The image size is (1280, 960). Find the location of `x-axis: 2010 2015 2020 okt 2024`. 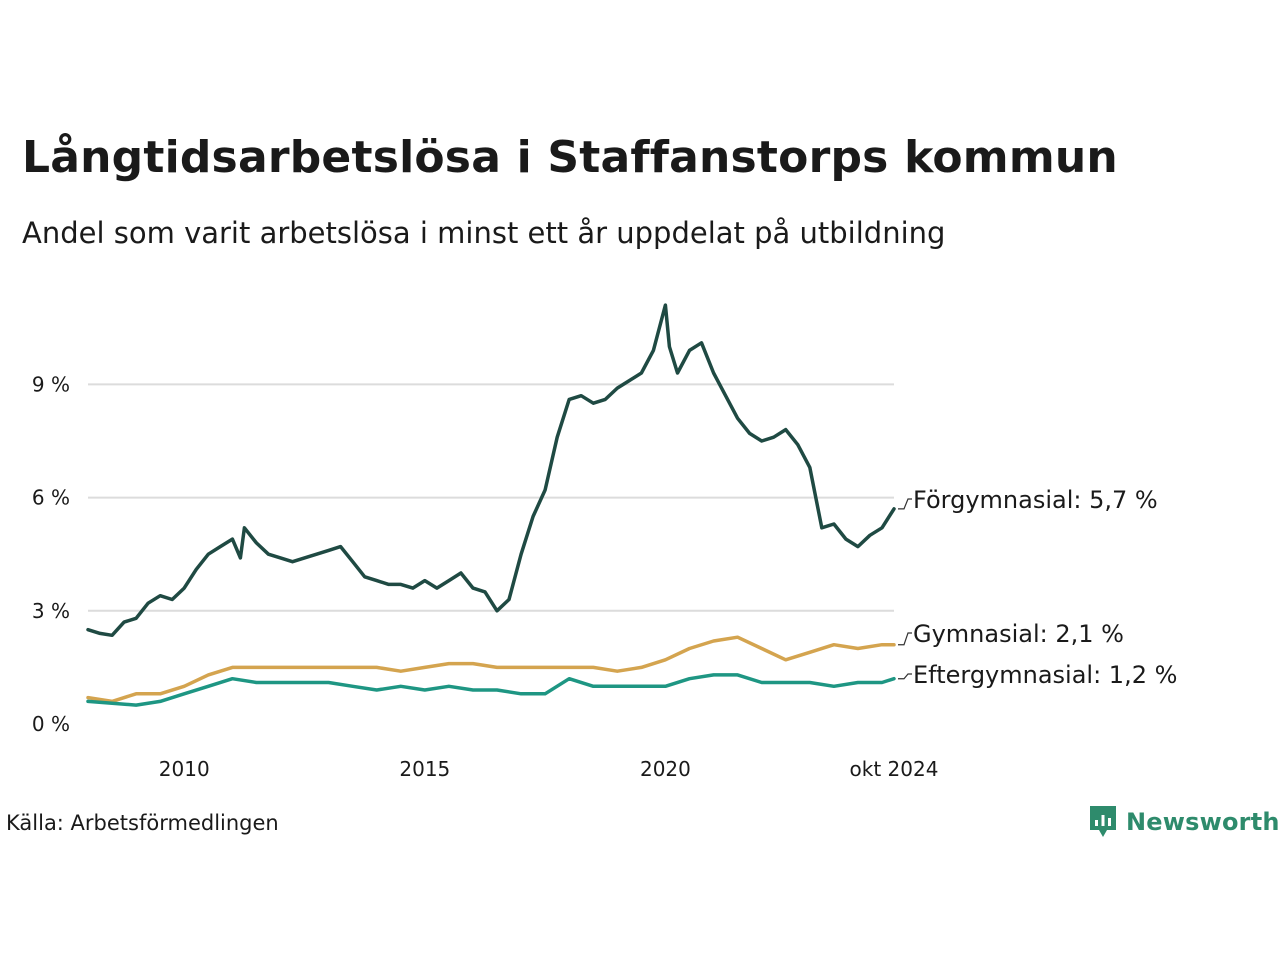

x-axis: 2010 2015 2020 okt 2024 is located at coordinates (549, 769).